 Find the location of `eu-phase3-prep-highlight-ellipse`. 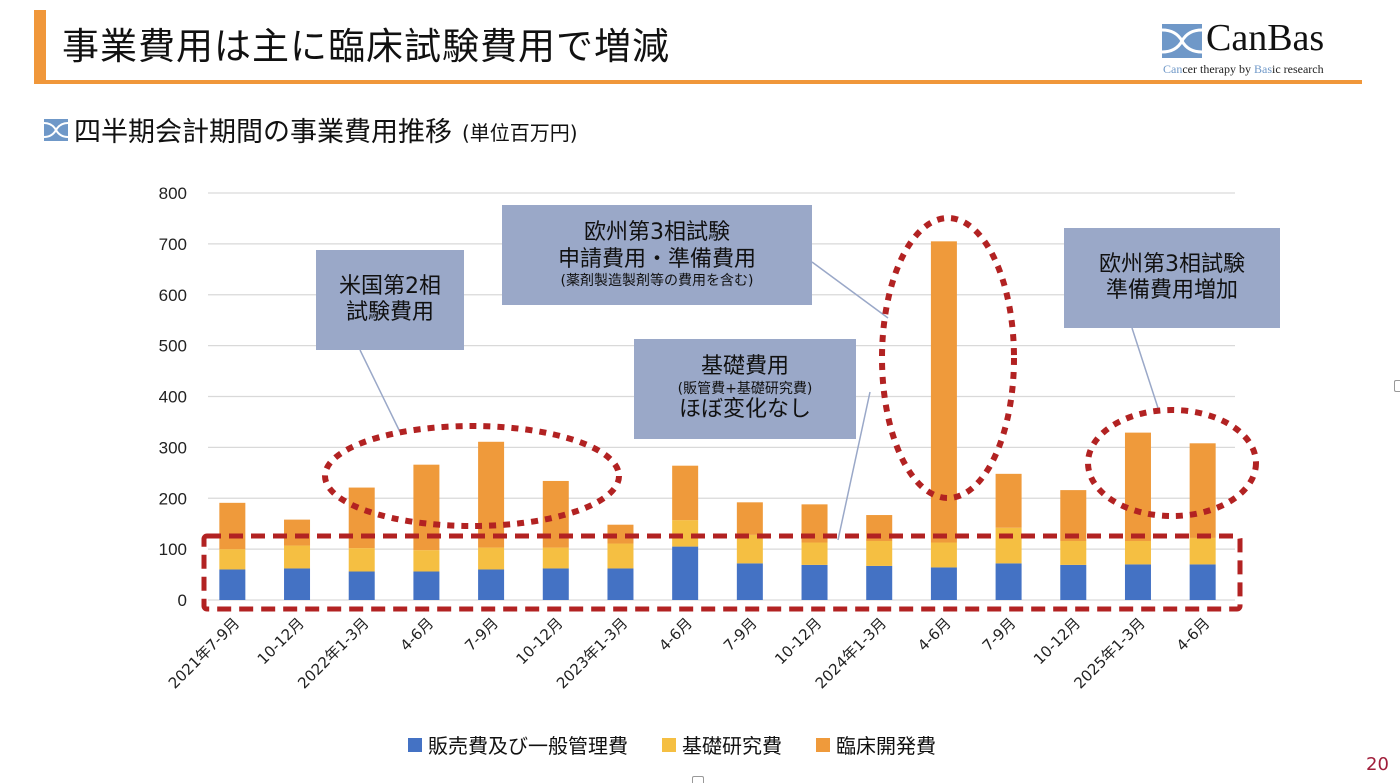

eu-phase3-prep-highlight-ellipse is located at coordinates (1172, 463).